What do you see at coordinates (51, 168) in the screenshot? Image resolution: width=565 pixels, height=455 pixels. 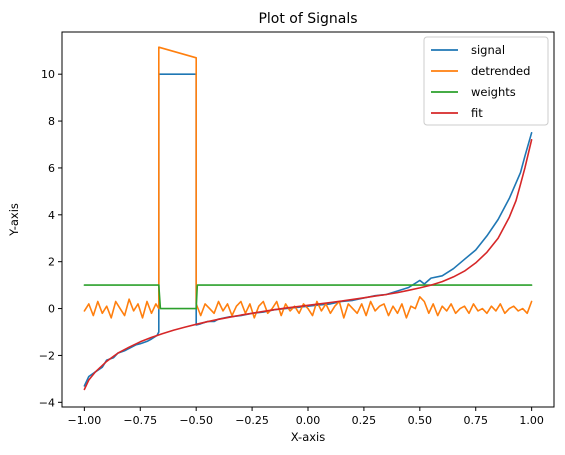 I see `y-tick-label: 6` at bounding box center [51, 168].